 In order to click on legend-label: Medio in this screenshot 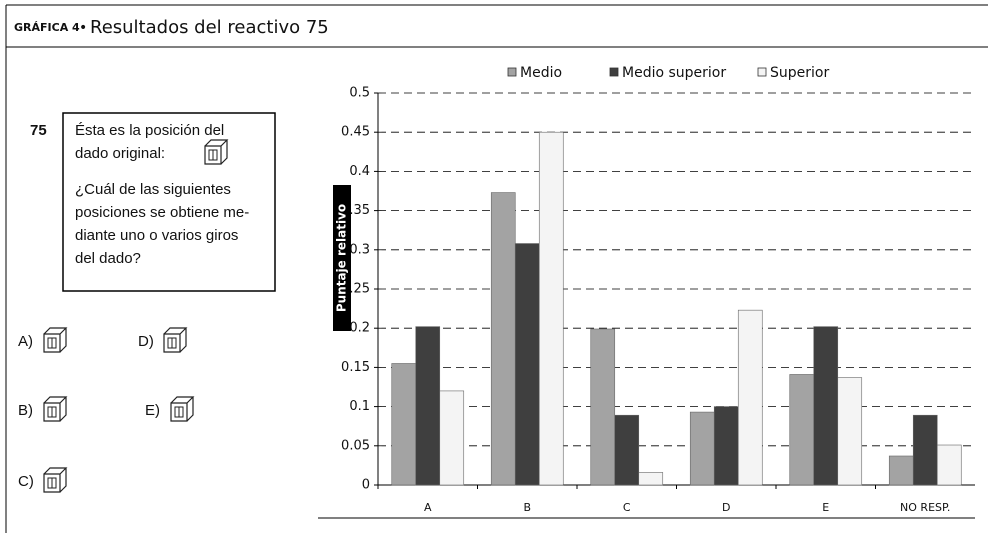, I will do `click(541, 73)`.